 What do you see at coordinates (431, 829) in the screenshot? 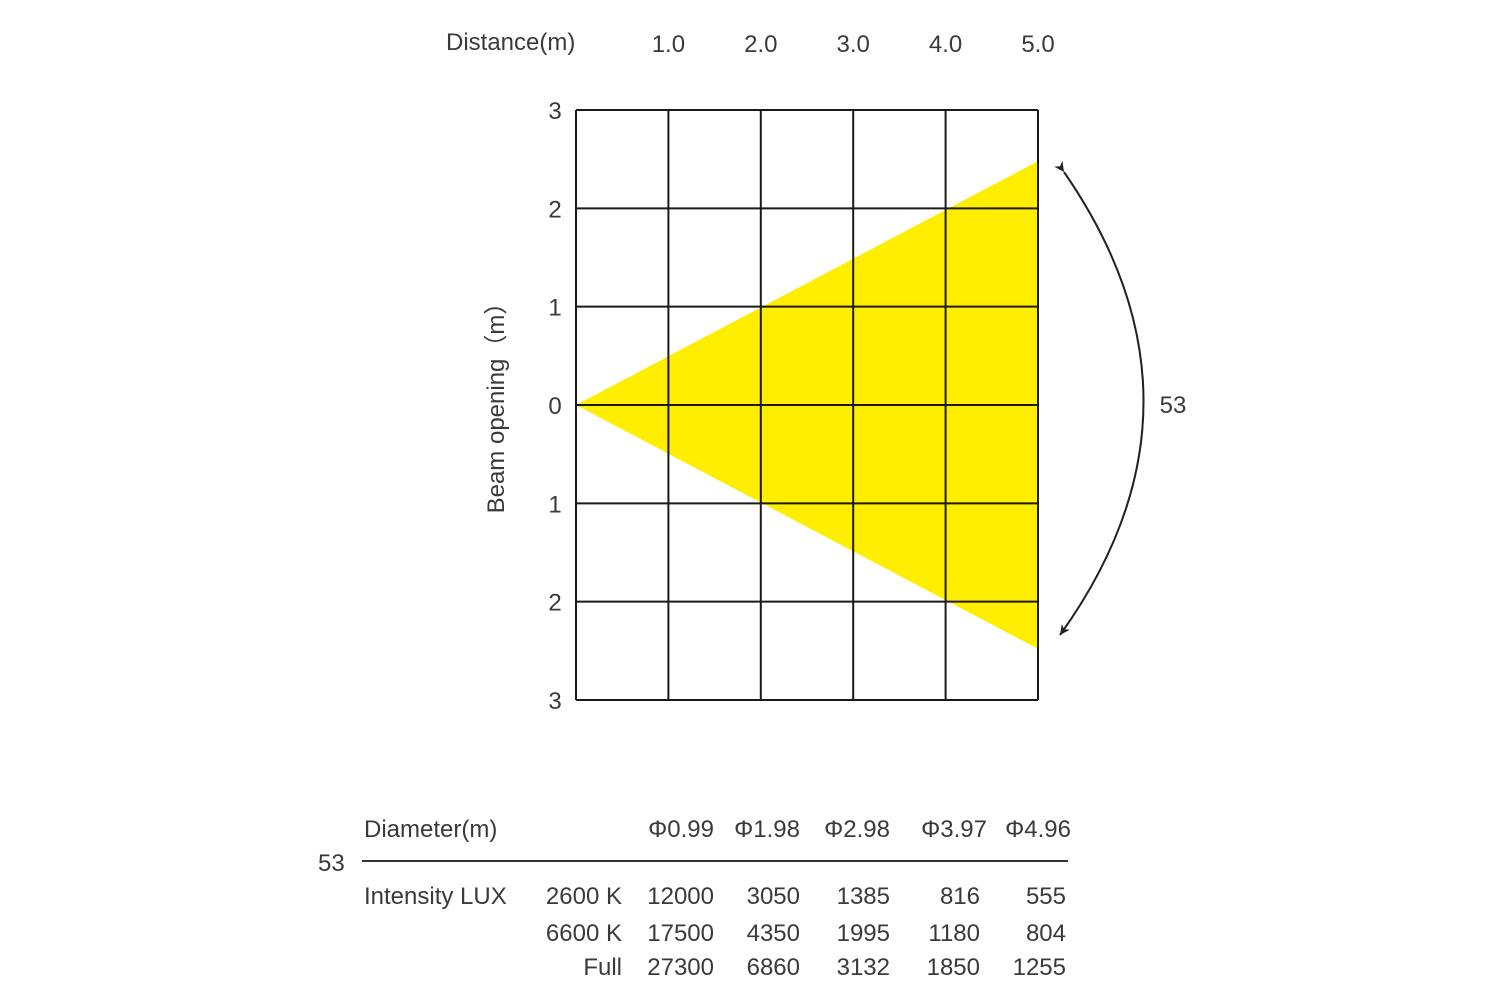
I see `diameter-label: Diameter(m)` at bounding box center [431, 829].